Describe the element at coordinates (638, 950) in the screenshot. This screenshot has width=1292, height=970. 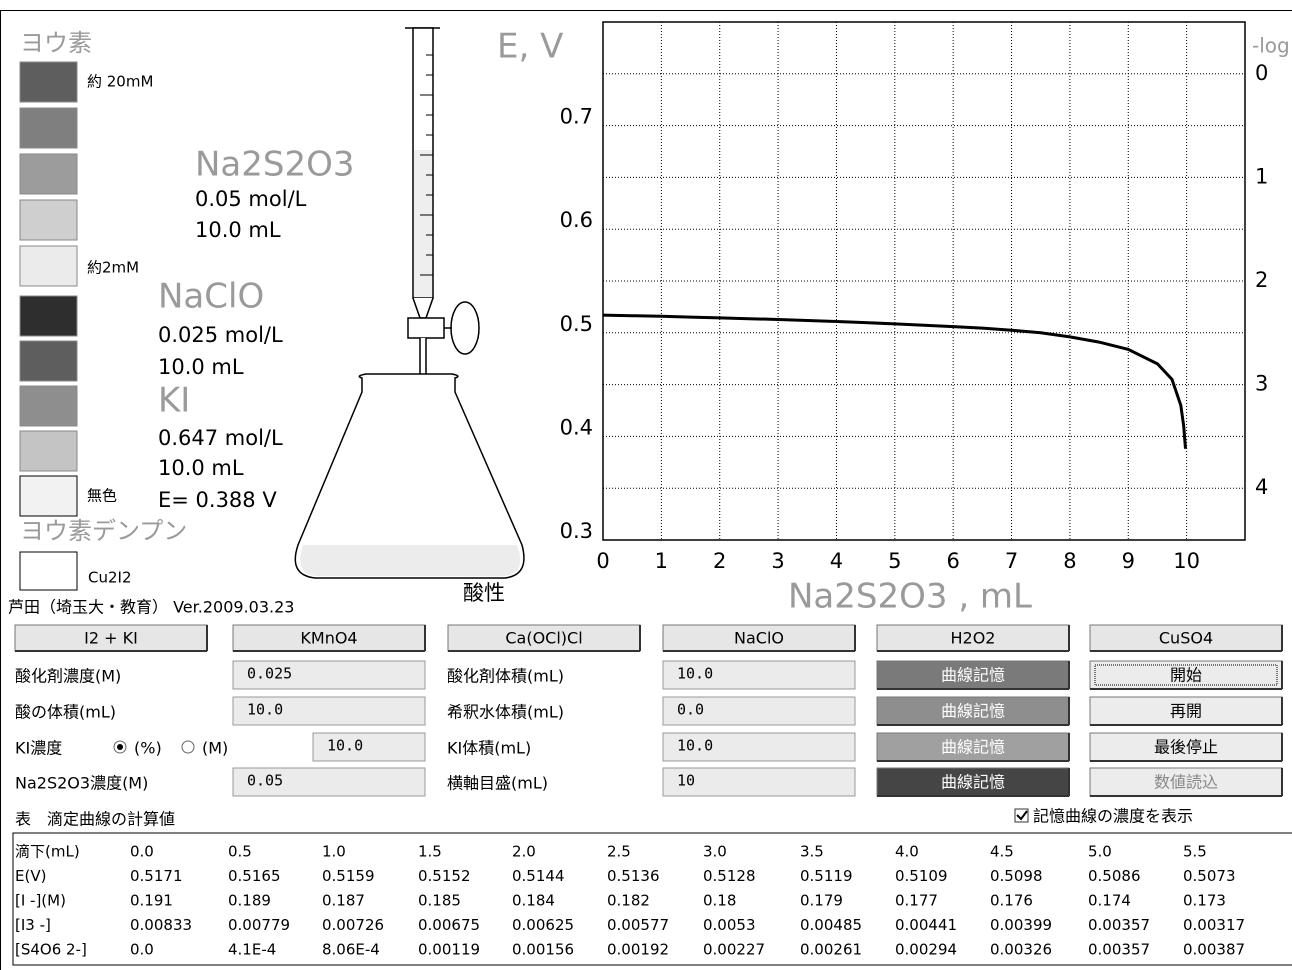
I see `table-cell: 0.00192` at that location.